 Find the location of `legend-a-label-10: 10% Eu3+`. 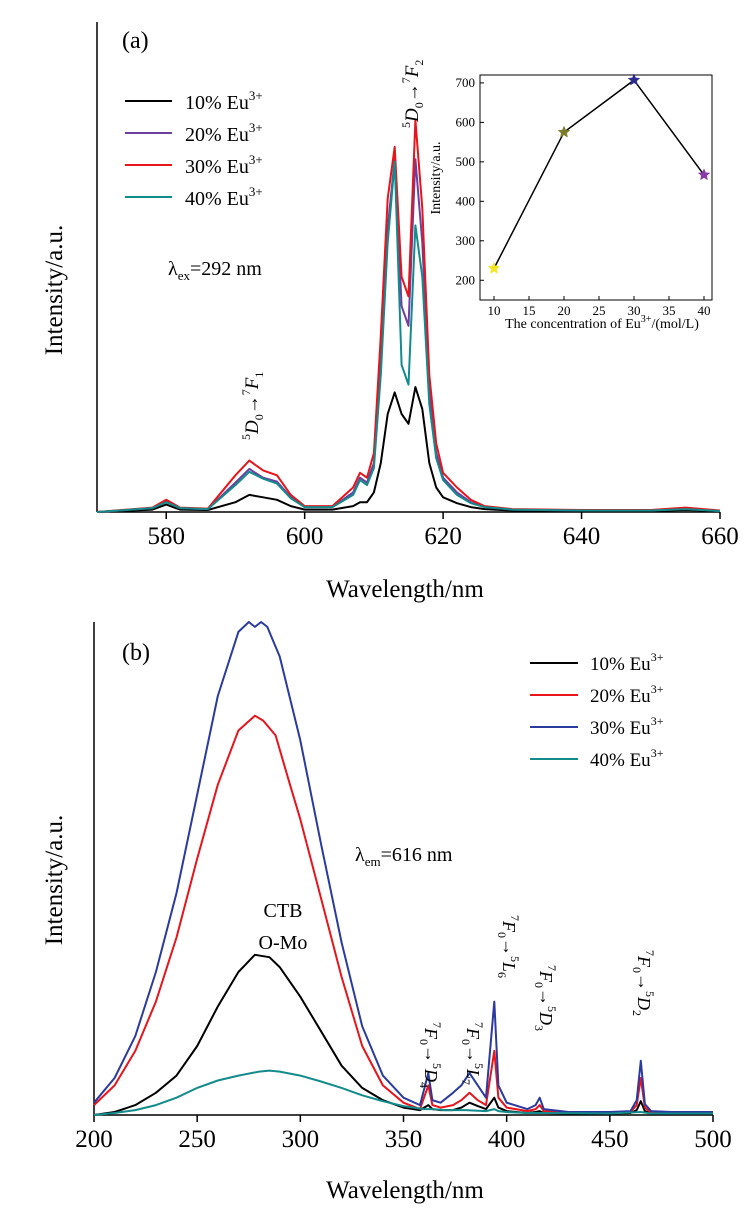

legend-a-label-10: 10% Eu3+ is located at coordinates (224, 101).